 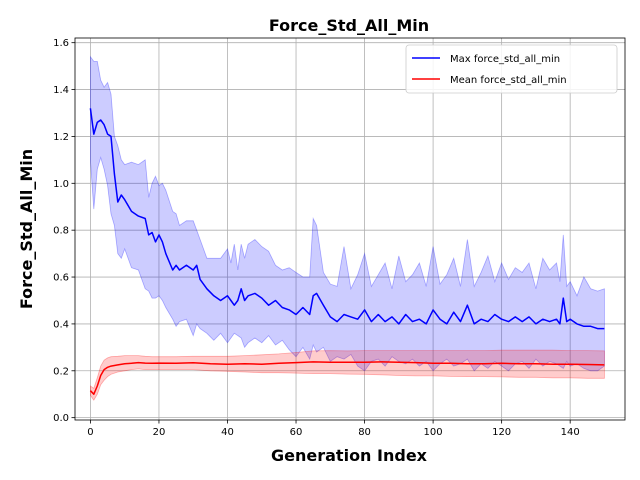 What do you see at coordinates (433, 432) in the screenshot?
I see `x-tick-label: 100` at bounding box center [433, 432].